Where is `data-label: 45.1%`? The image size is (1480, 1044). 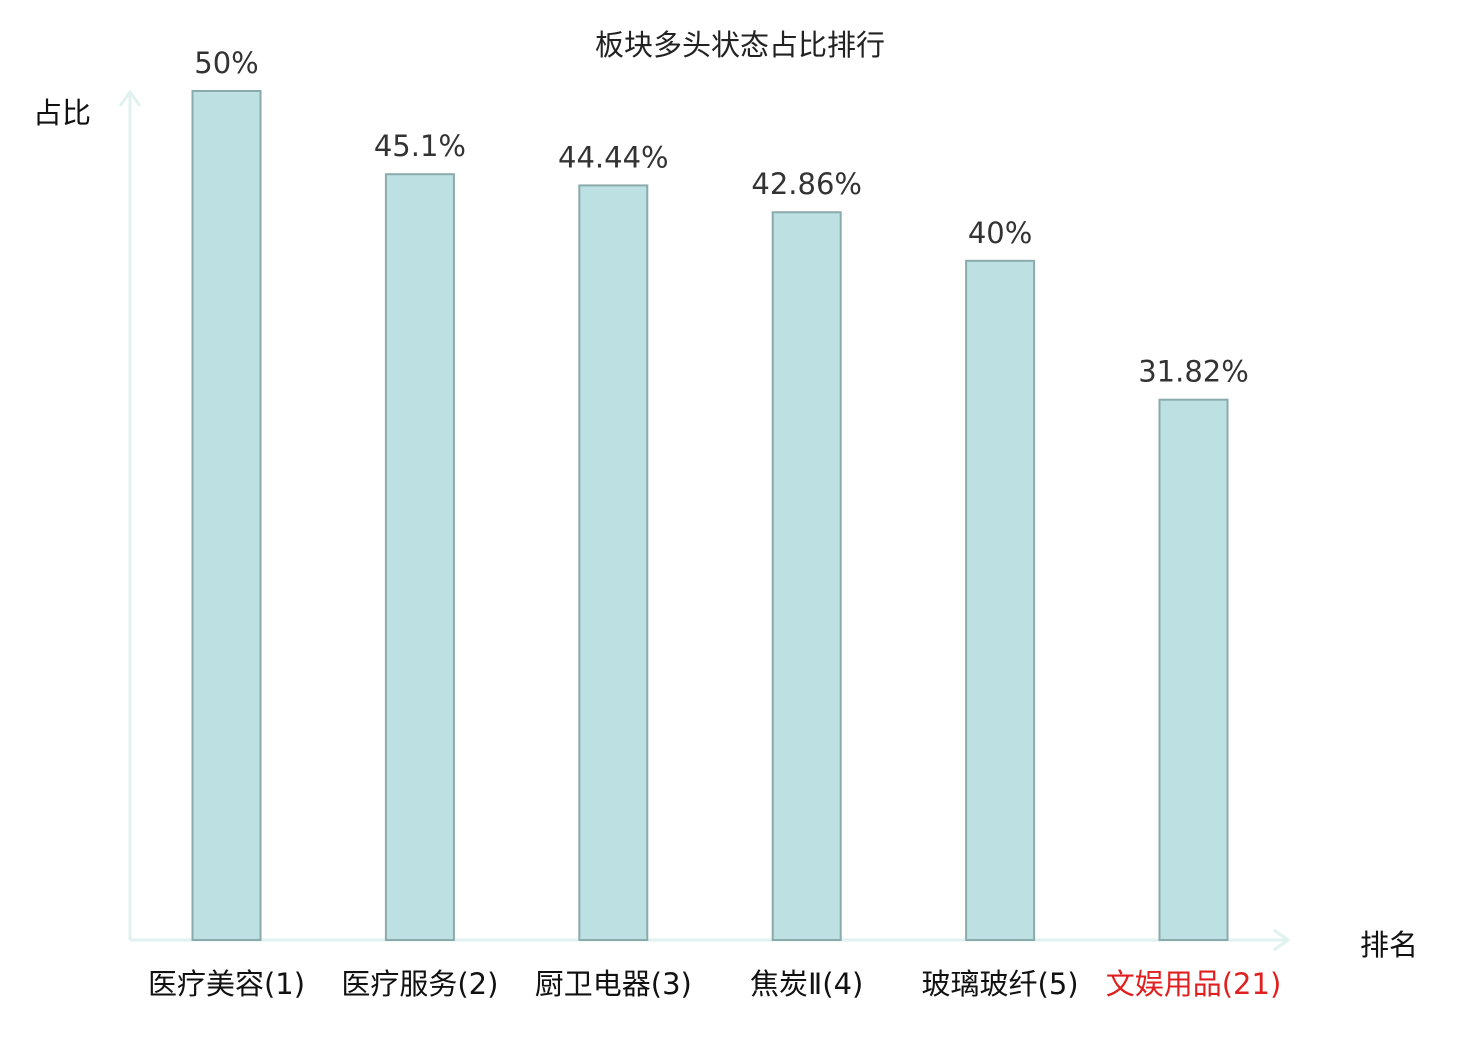
data-label: 45.1% is located at coordinates (420, 146).